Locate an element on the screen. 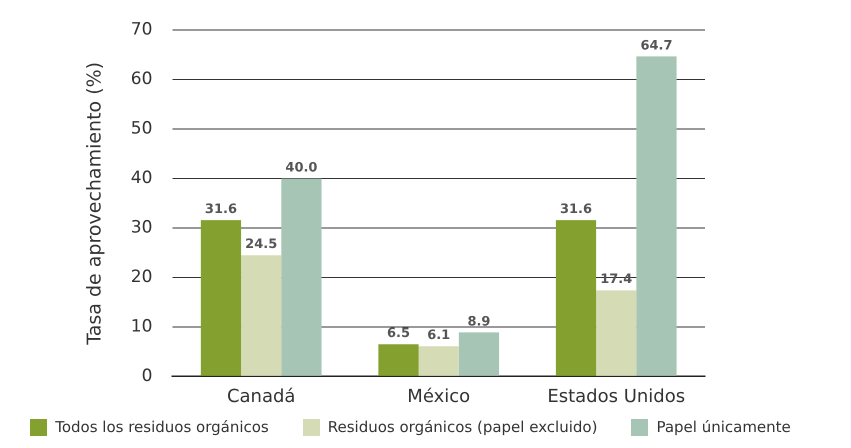  y-tick-label: 60 is located at coordinates (141, 79).